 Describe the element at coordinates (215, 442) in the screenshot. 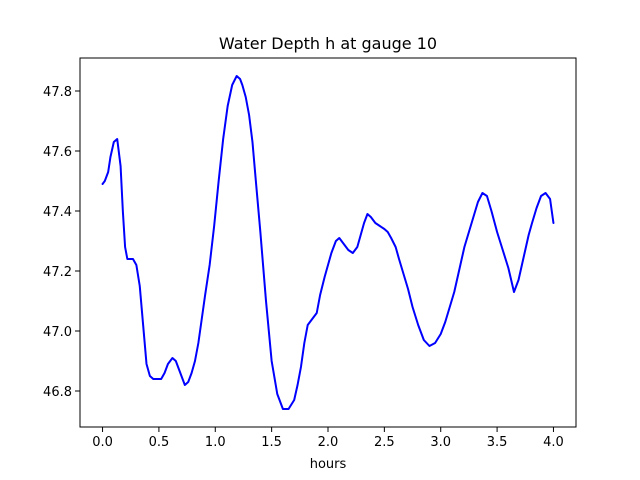

I see `x-tick-label: 1.0` at that location.